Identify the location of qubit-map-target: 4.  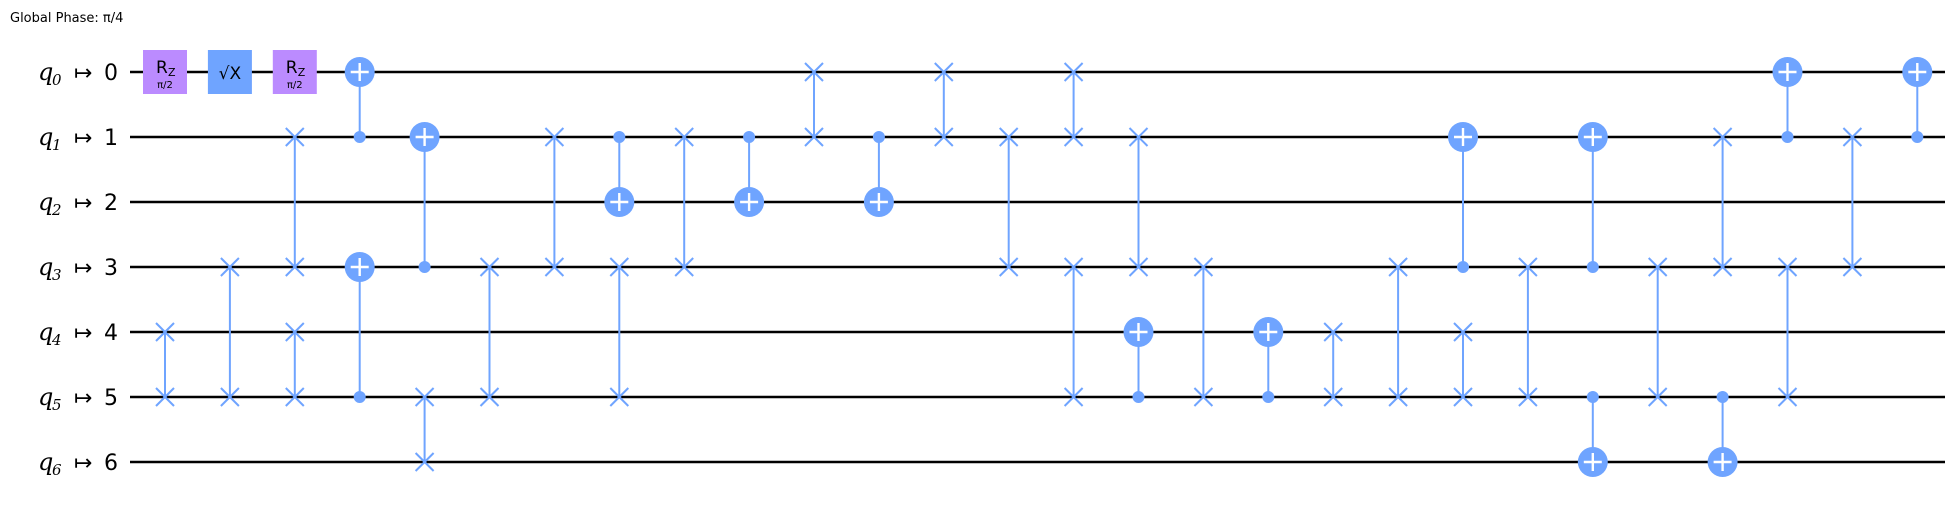
(111, 333).